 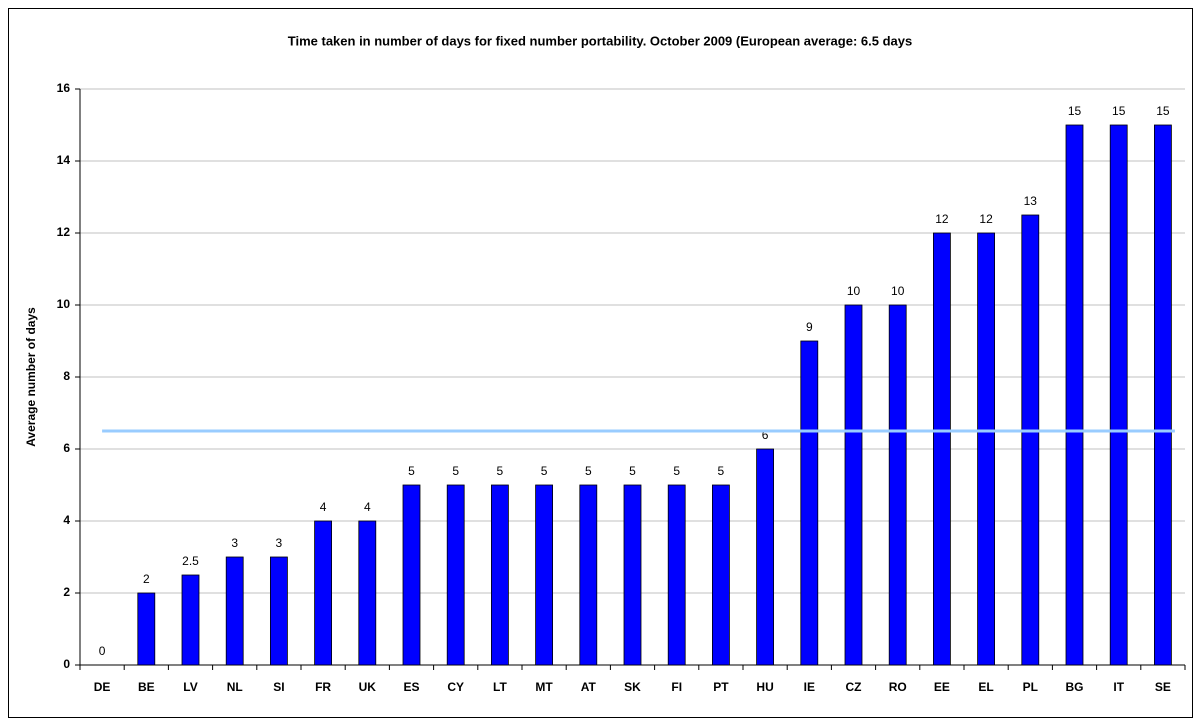 I want to click on y-tick-label: 16, so click(x=64, y=88).